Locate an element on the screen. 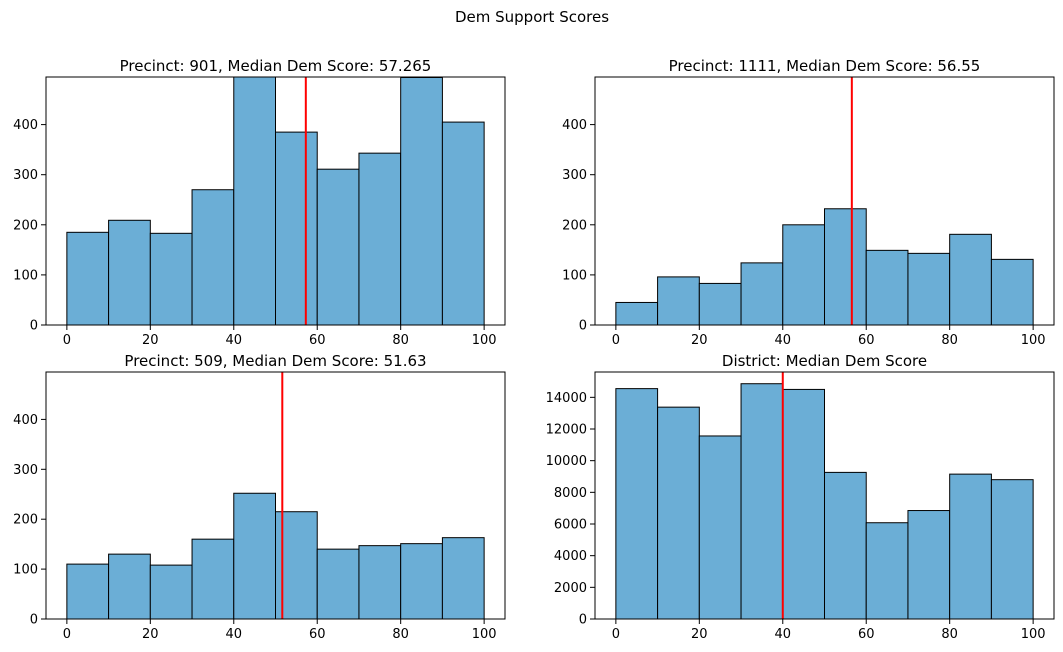 The image size is (1063, 652). subplot-title: Precinct: 1111, Median Dem Score: 56.55 is located at coordinates (825, 66).